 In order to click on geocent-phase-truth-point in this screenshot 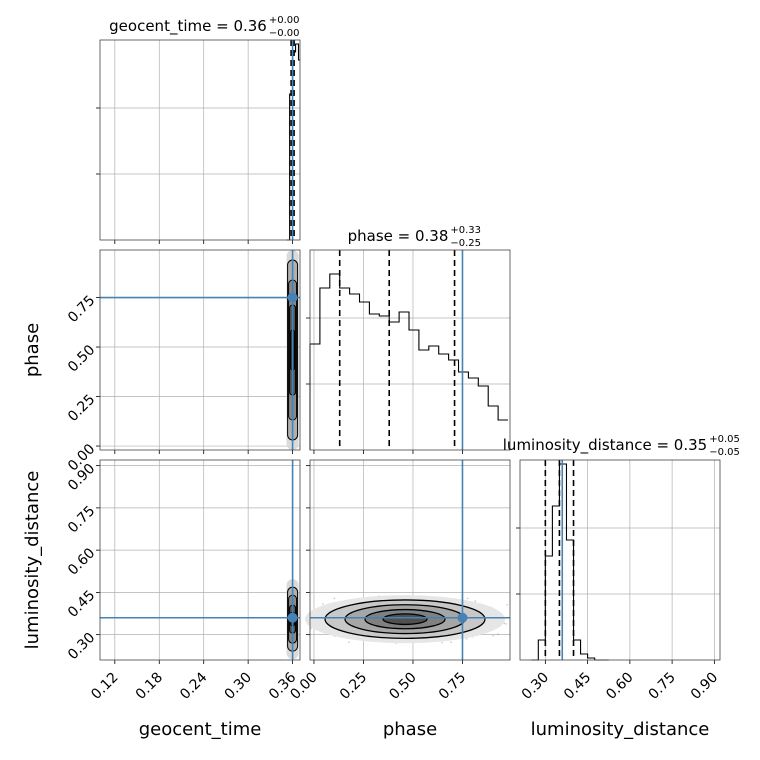, I will do `click(292, 297)`.